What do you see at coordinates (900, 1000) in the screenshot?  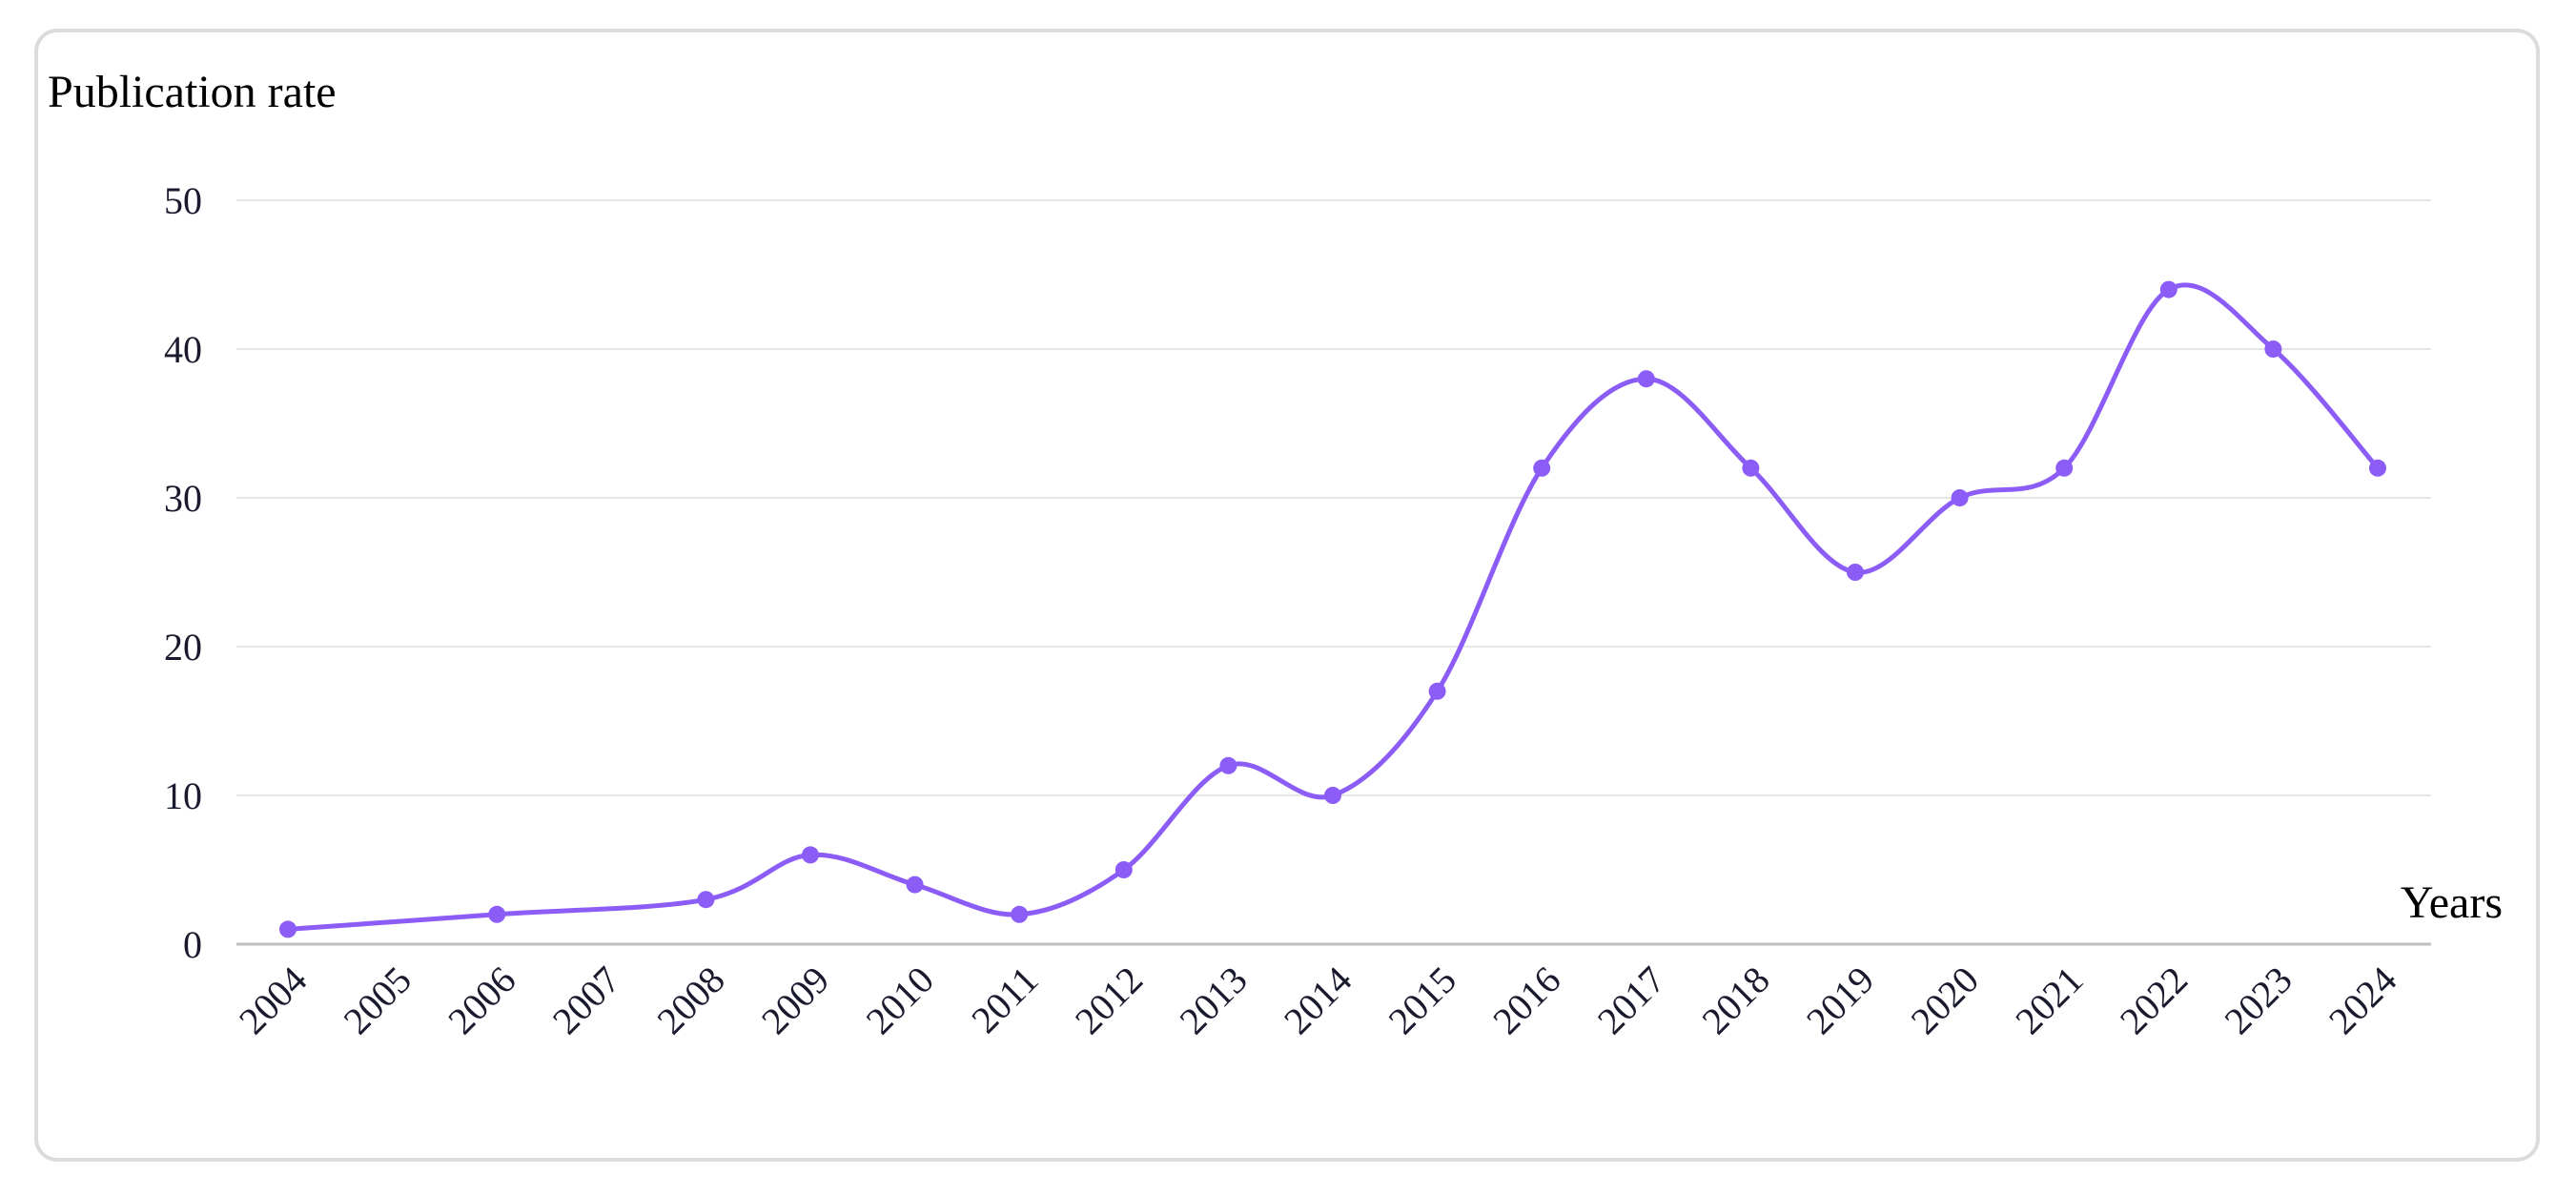 I see `x-tick-label: 2010` at bounding box center [900, 1000].